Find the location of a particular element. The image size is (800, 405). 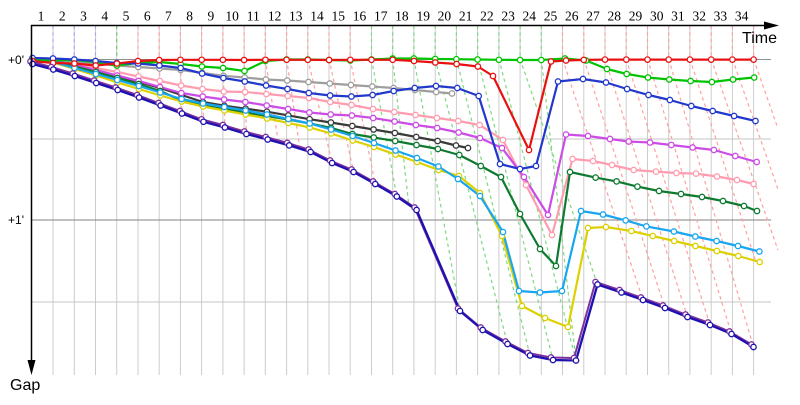

svg-text: 13 is located at coordinates (296, 16).